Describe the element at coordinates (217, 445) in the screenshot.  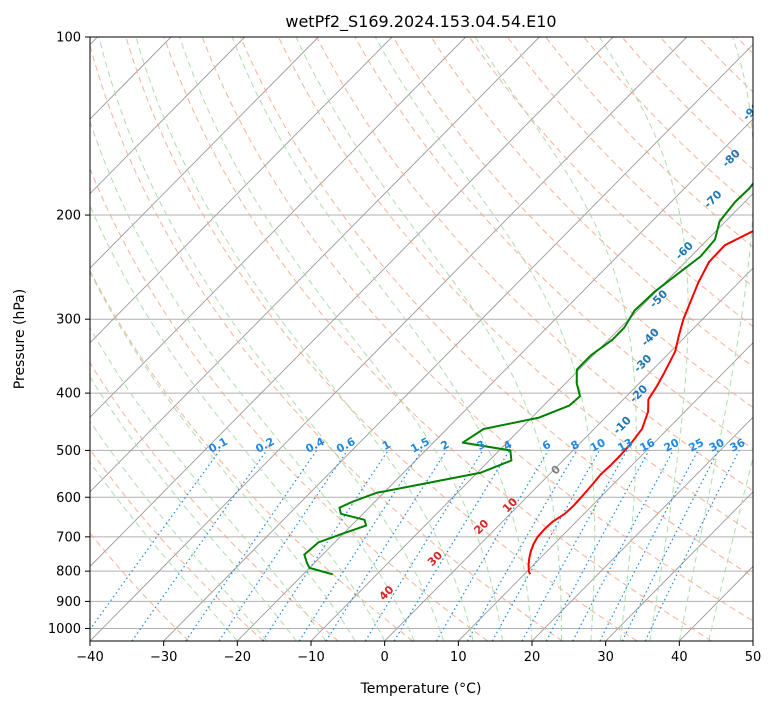
I see `mixing-ratio-label: 0.1` at that location.